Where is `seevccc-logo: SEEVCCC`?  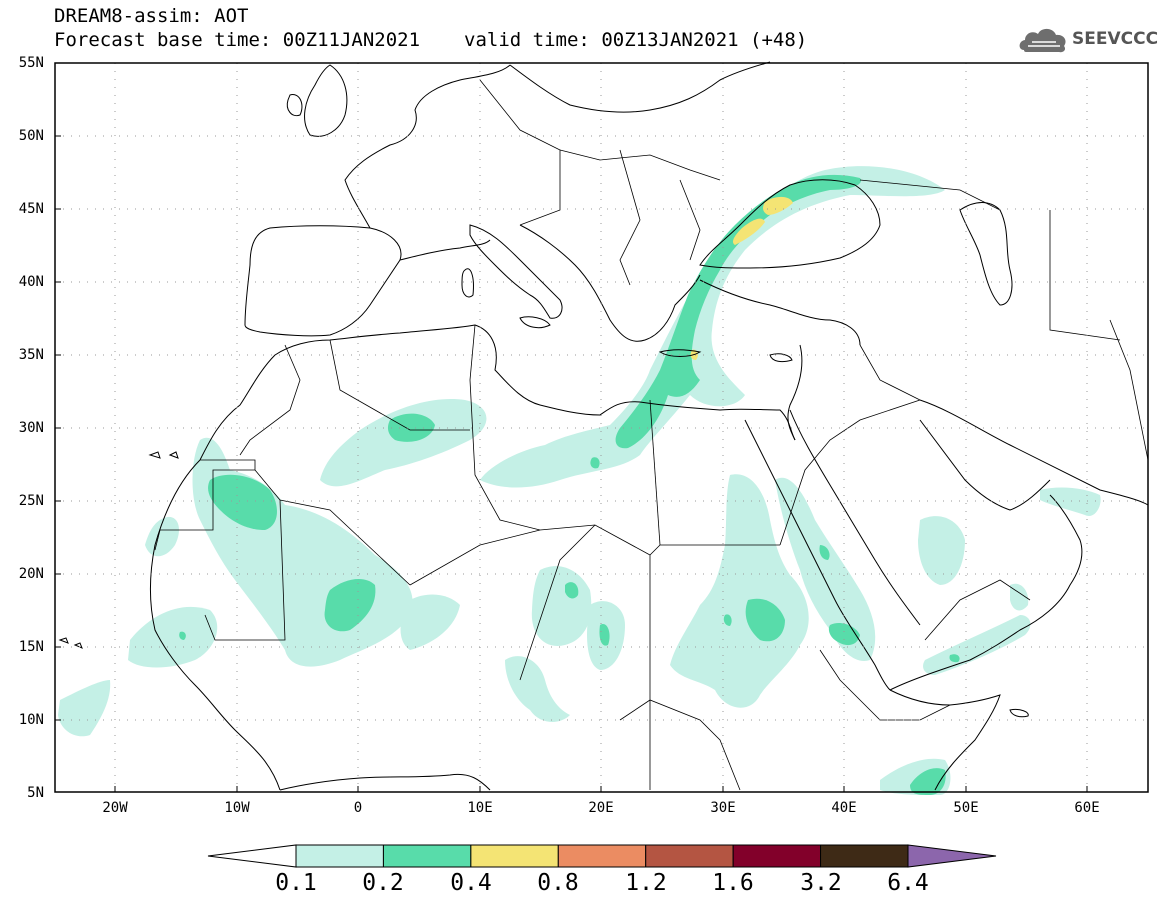 seevccc-logo: SEEVCCC is located at coordinates (1087, 40).